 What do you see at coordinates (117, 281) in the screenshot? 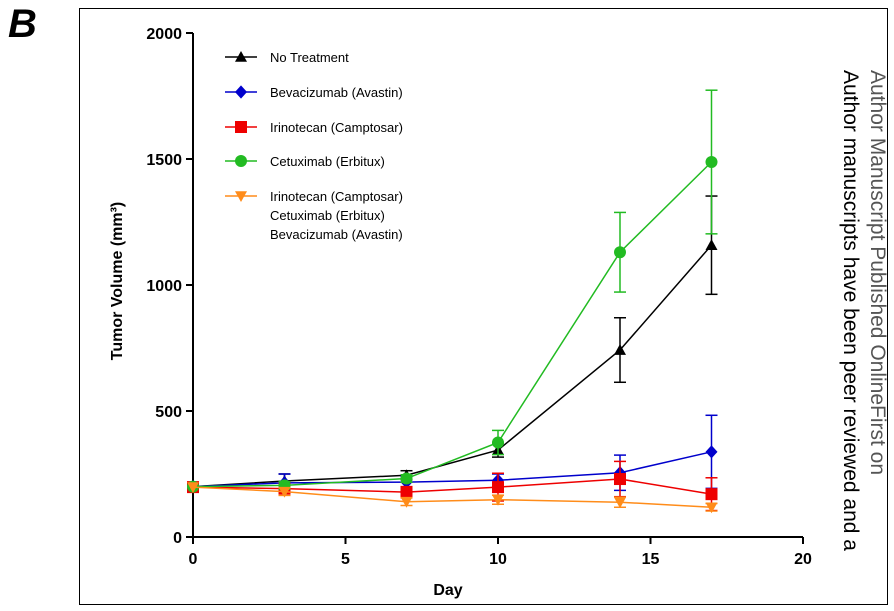
I see `y-axis-label: Tumor Volume (mm³)` at bounding box center [117, 281].